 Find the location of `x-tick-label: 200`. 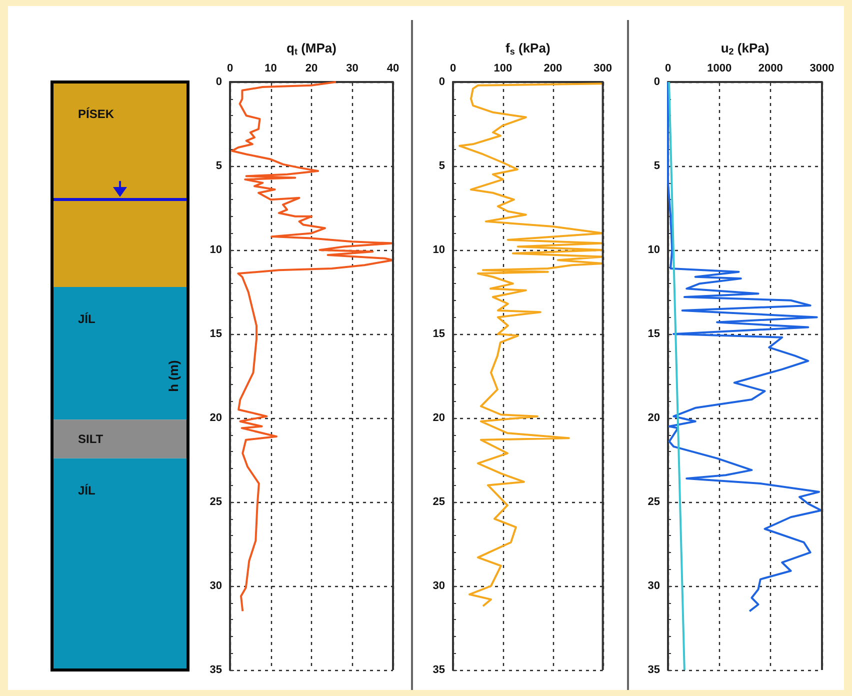

x-tick-label: 200 is located at coordinates (553, 68).